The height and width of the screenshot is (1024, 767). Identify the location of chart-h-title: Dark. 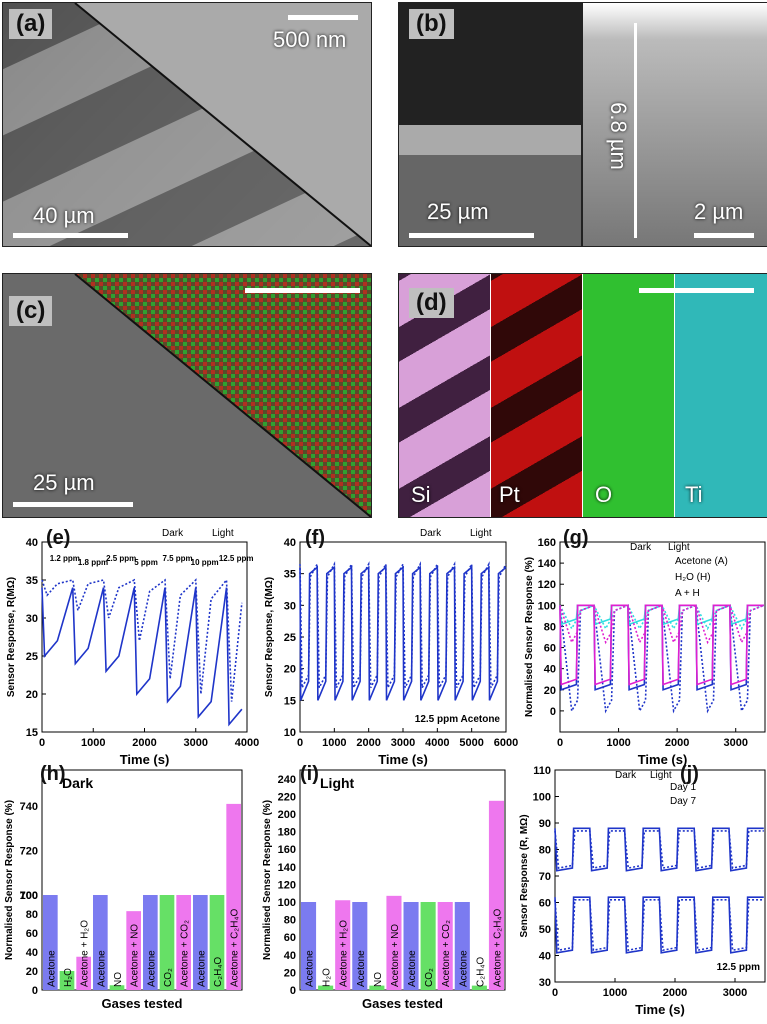
(77, 783).